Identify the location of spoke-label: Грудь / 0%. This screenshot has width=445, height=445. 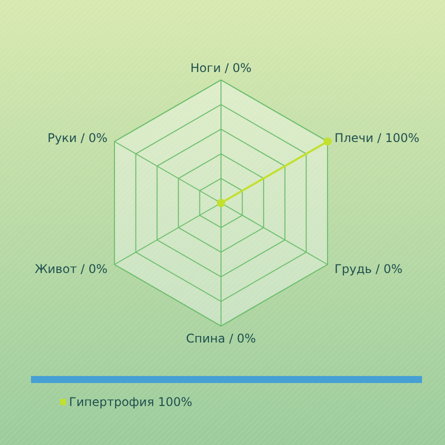
(368, 269).